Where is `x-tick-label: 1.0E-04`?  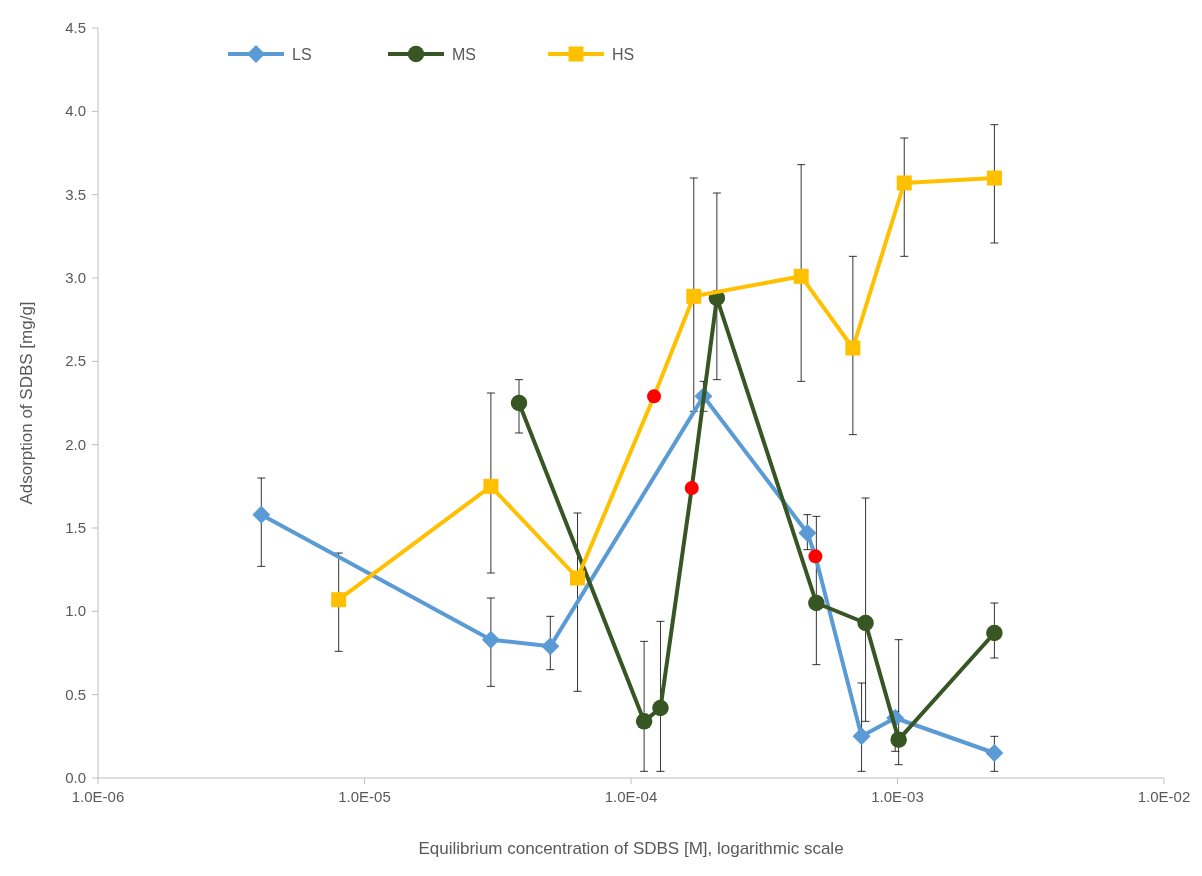
x-tick-label: 1.0E-04 is located at coordinates (631, 796).